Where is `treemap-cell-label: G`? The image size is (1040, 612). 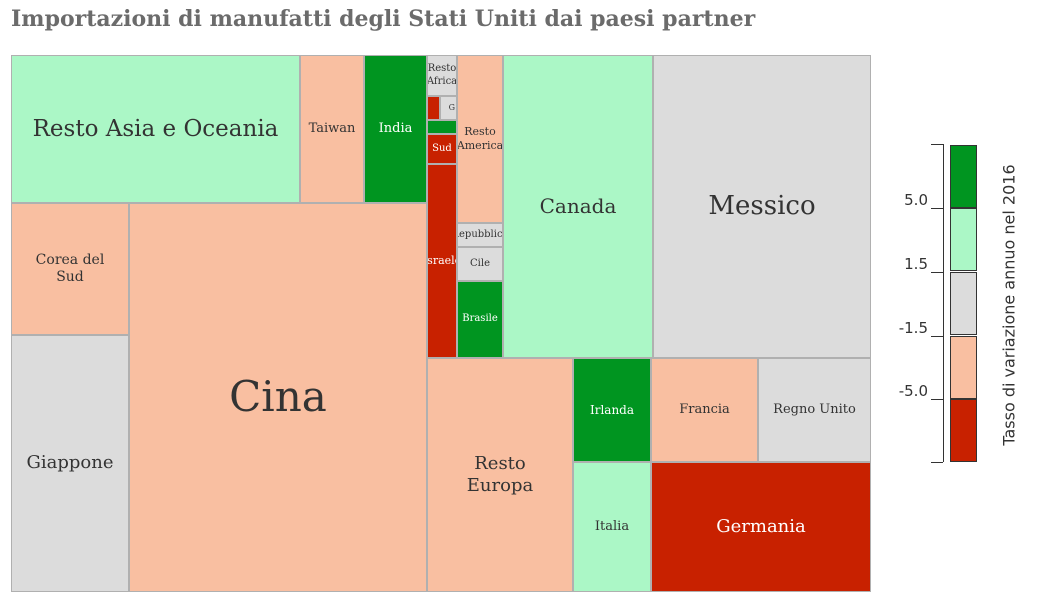
treemap-cell-label: G is located at coordinates (451, 107).